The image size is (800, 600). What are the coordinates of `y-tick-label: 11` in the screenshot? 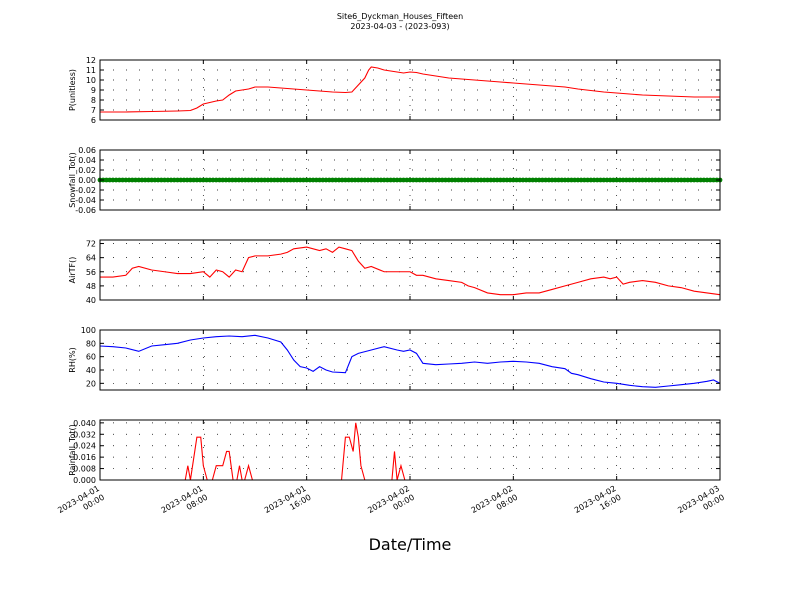 It's located at (91, 70).